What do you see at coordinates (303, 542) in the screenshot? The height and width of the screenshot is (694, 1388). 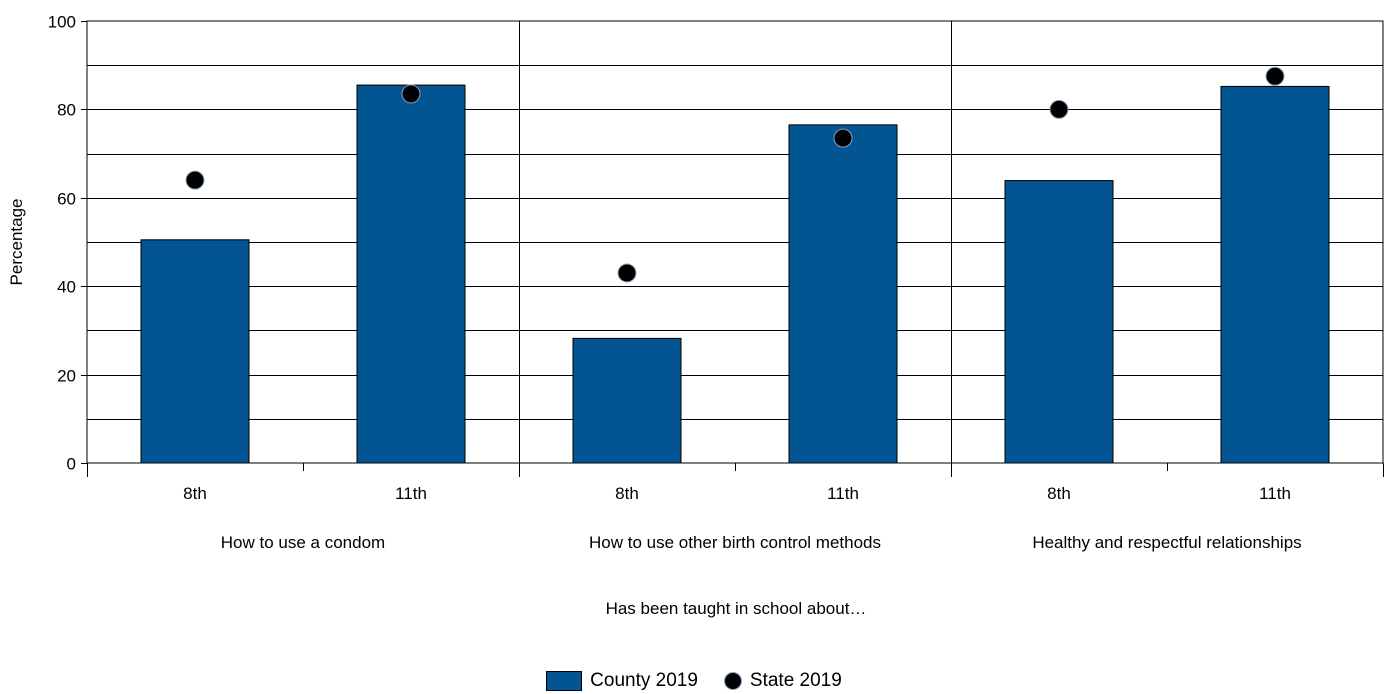 I see `group-label: How to use a condom` at bounding box center [303, 542].